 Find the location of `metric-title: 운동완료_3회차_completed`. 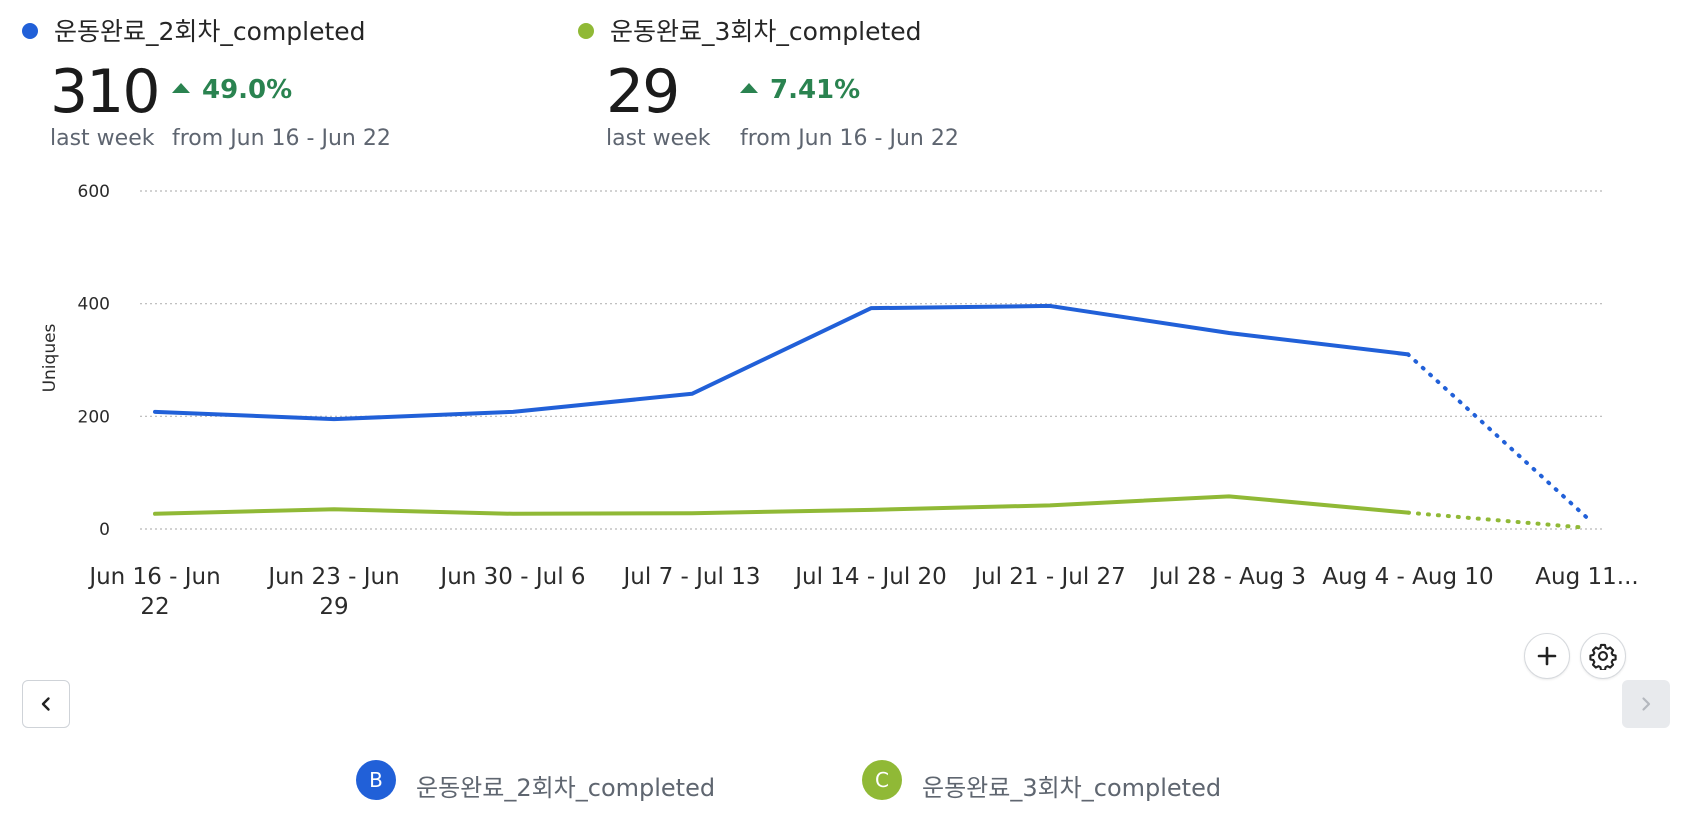

metric-title: 운동완료_3회차_completed is located at coordinates (750, 30).